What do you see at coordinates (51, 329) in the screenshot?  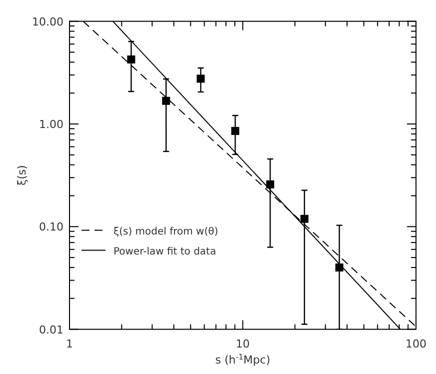 I see `y-tick-label: 0.01` at bounding box center [51, 329].